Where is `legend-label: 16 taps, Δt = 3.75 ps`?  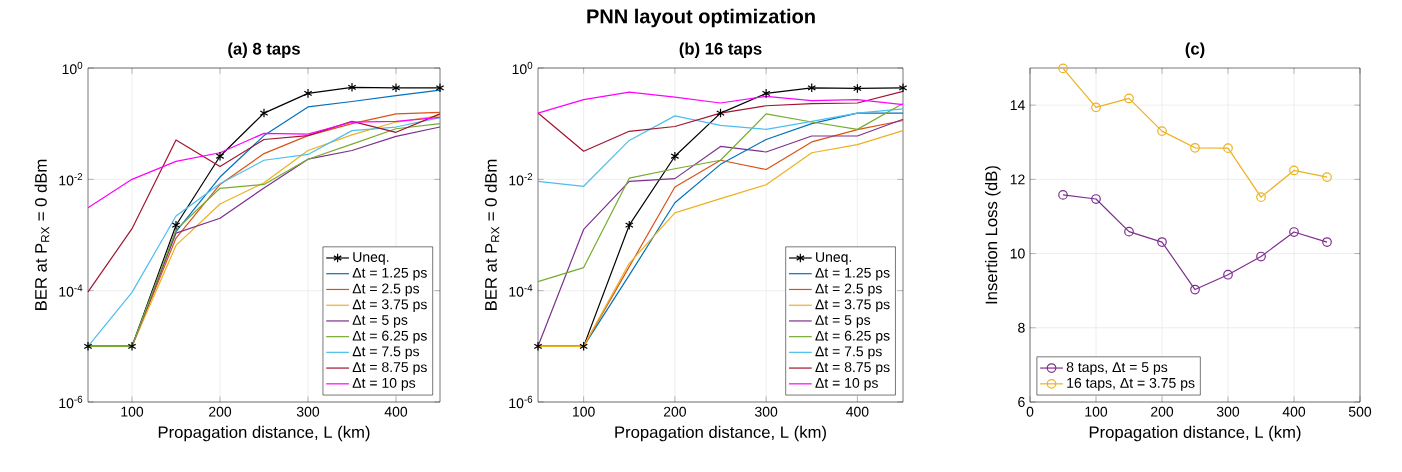
legend-label: 16 taps, Δt = 3.75 ps is located at coordinates (1131, 384).